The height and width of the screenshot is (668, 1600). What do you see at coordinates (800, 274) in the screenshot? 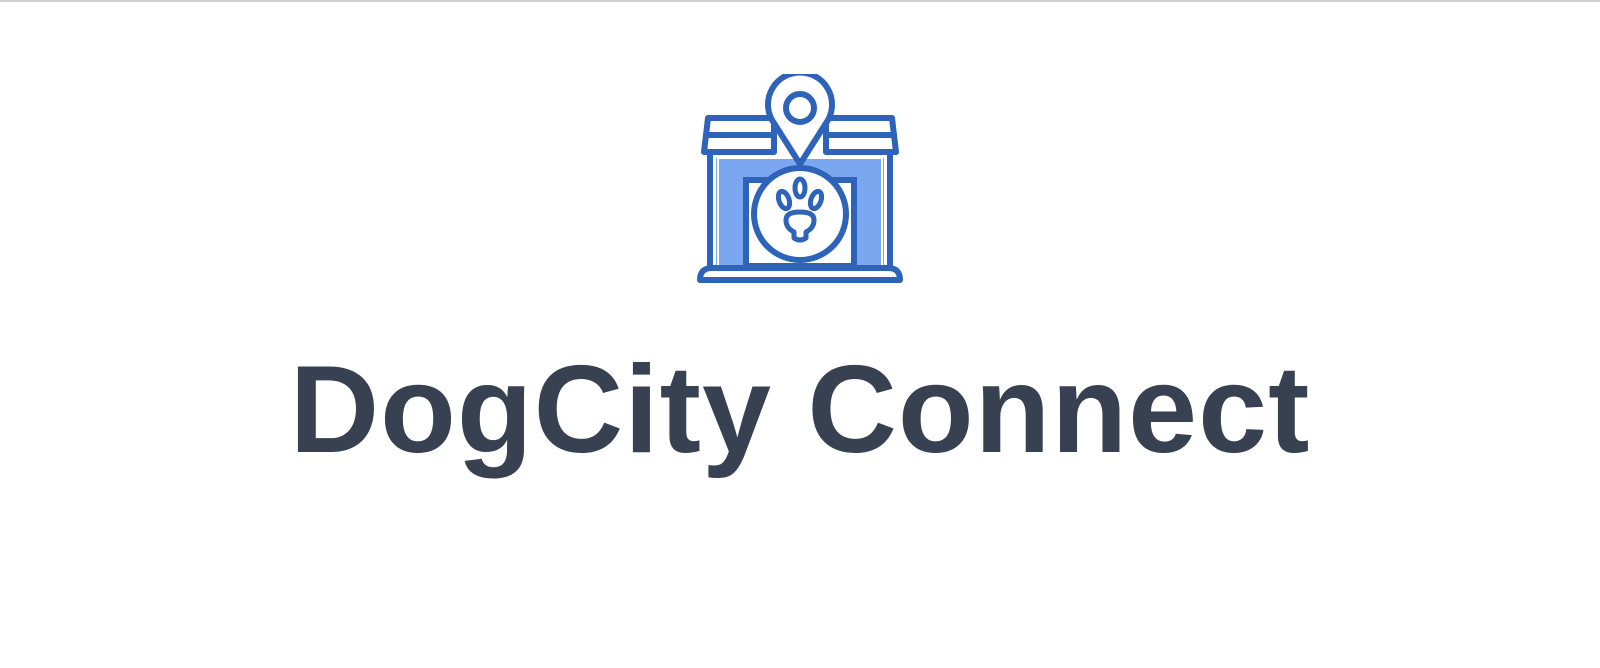
I see `logo-base` at bounding box center [800, 274].